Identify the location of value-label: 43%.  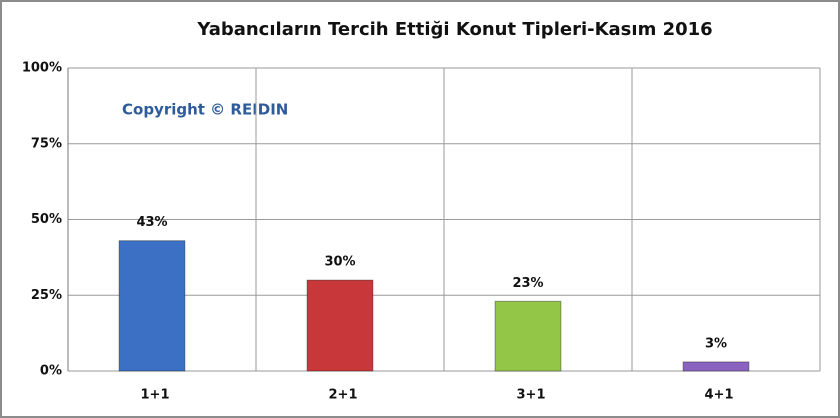
(151, 222).